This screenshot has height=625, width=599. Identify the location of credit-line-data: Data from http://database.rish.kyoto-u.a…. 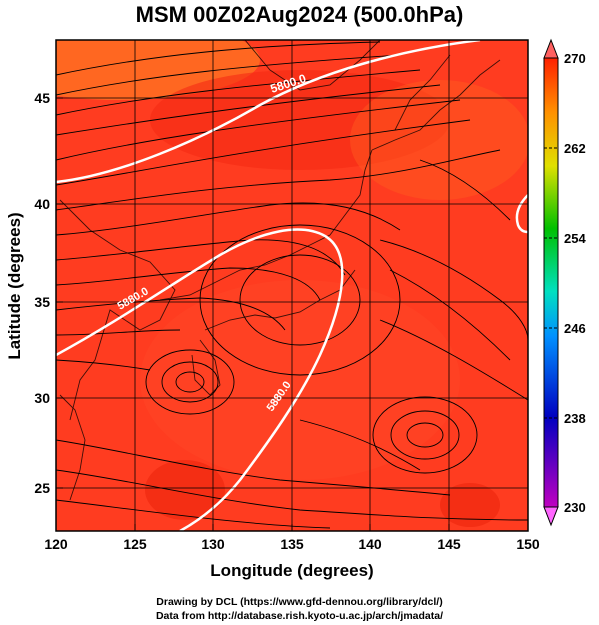
(299, 616).